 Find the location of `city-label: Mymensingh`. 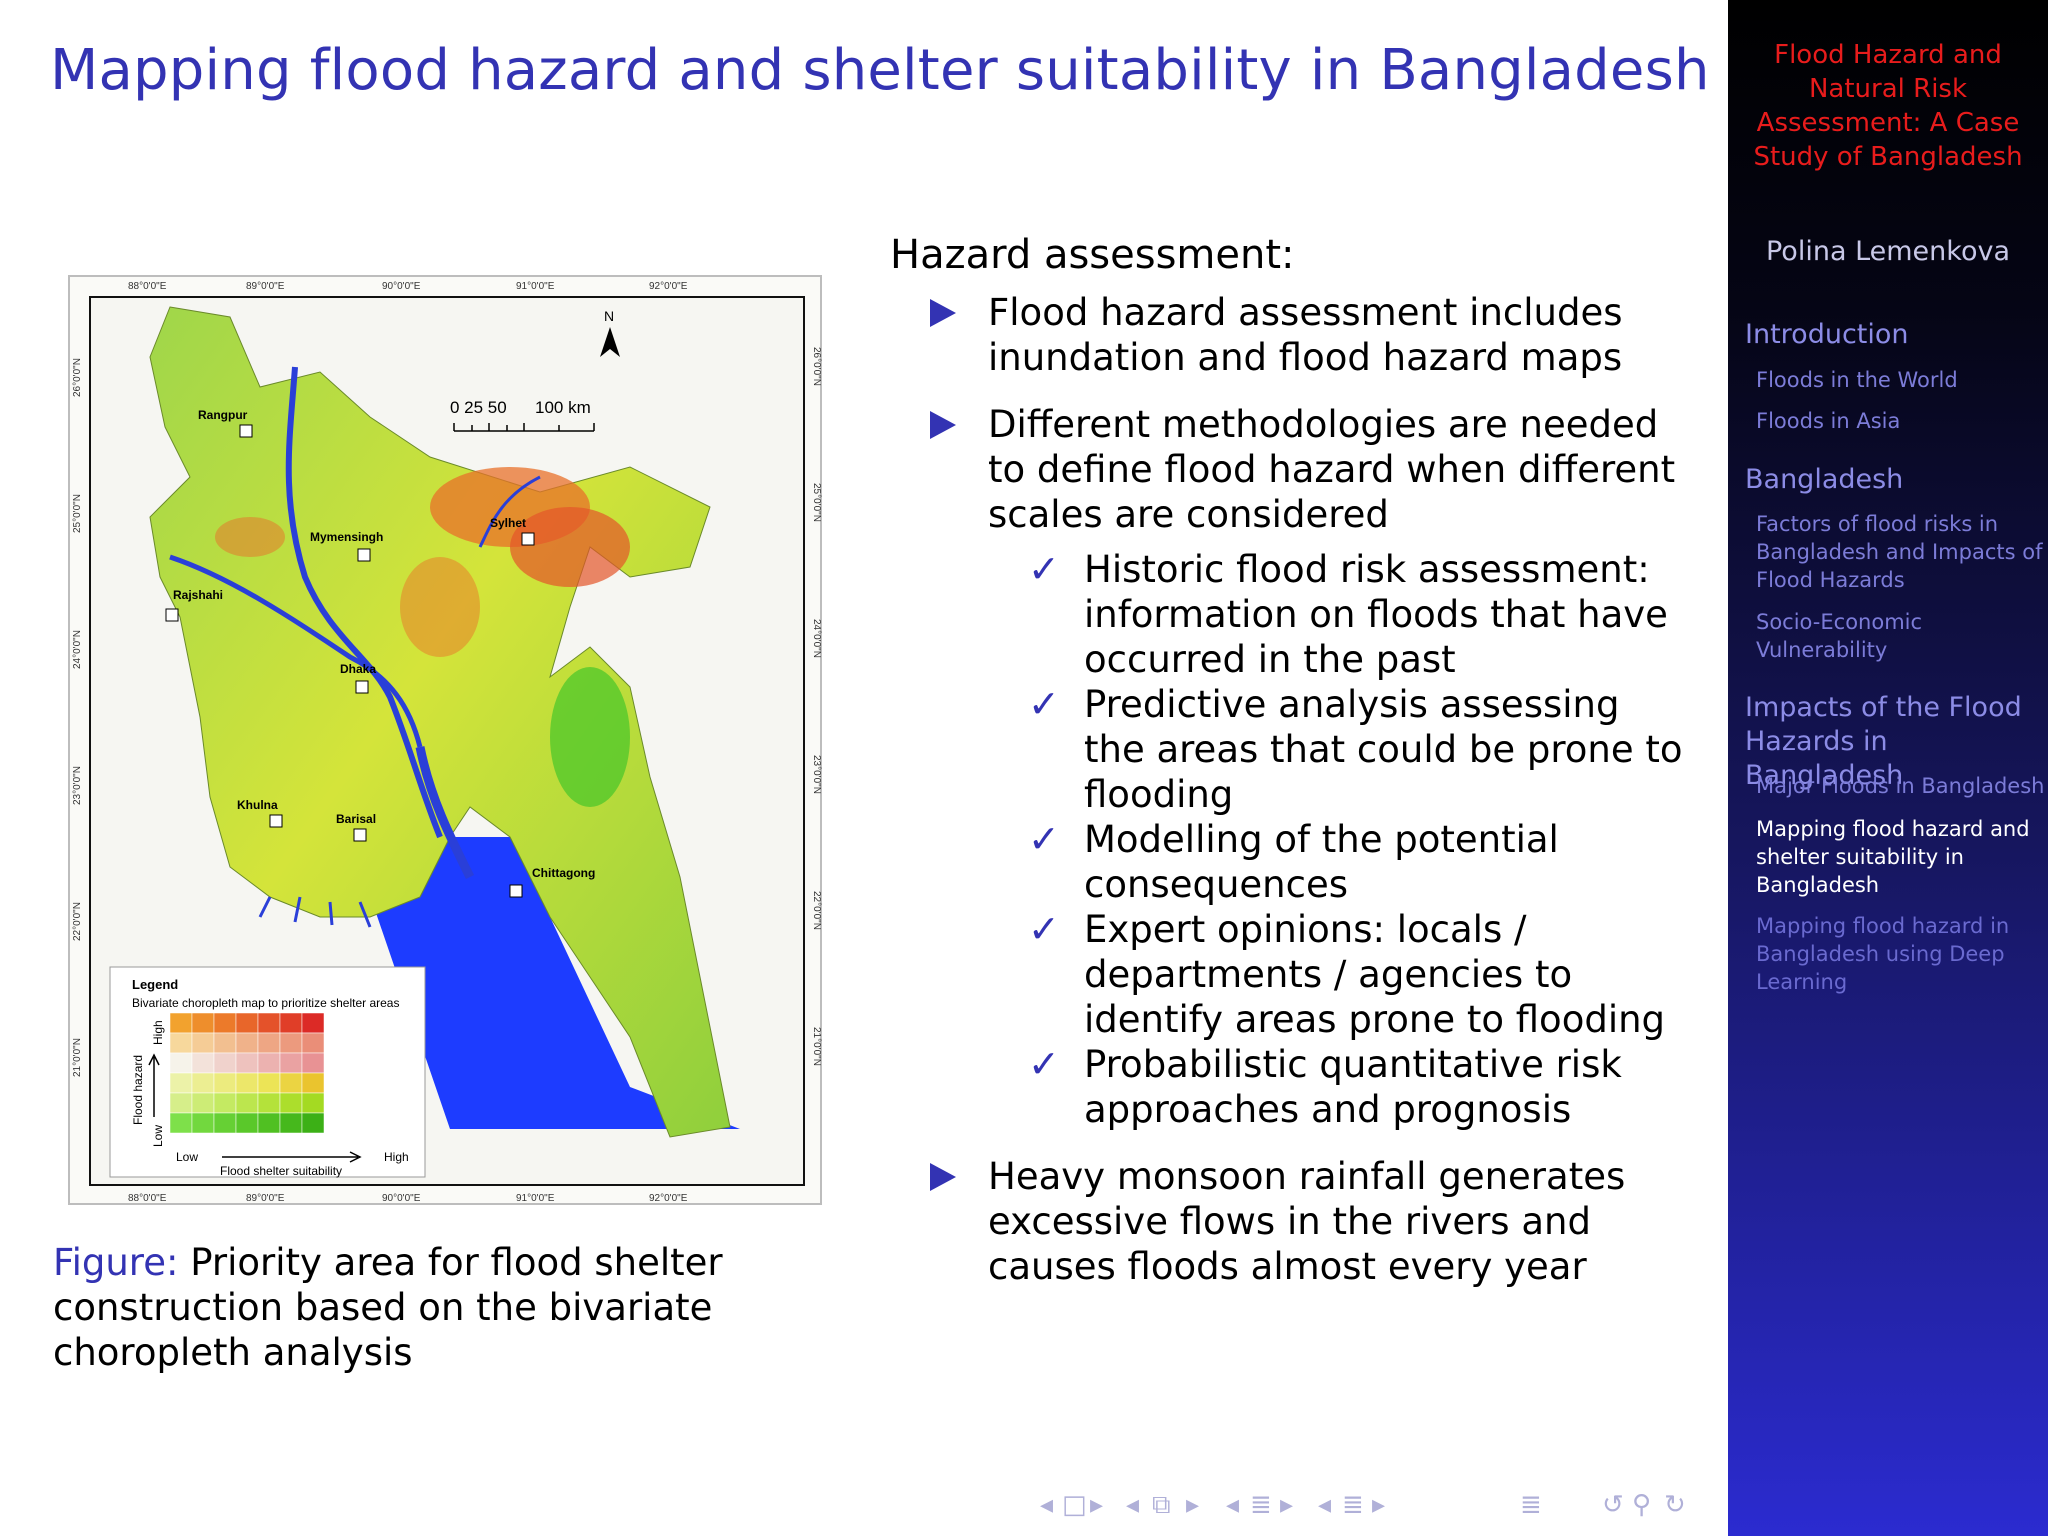

city-label: Mymensingh is located at coordinates (346, 537).